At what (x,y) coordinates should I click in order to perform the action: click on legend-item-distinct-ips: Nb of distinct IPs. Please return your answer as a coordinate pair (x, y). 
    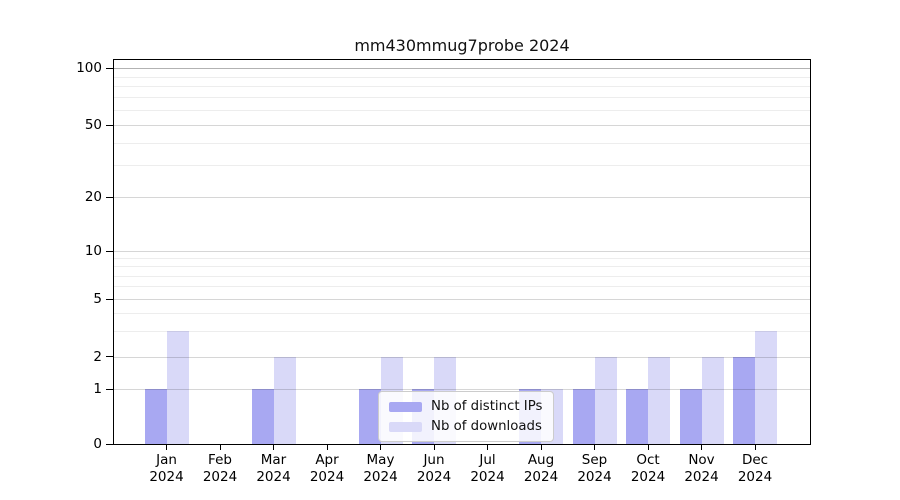
    Looking at the image, I should click on (465, 406).